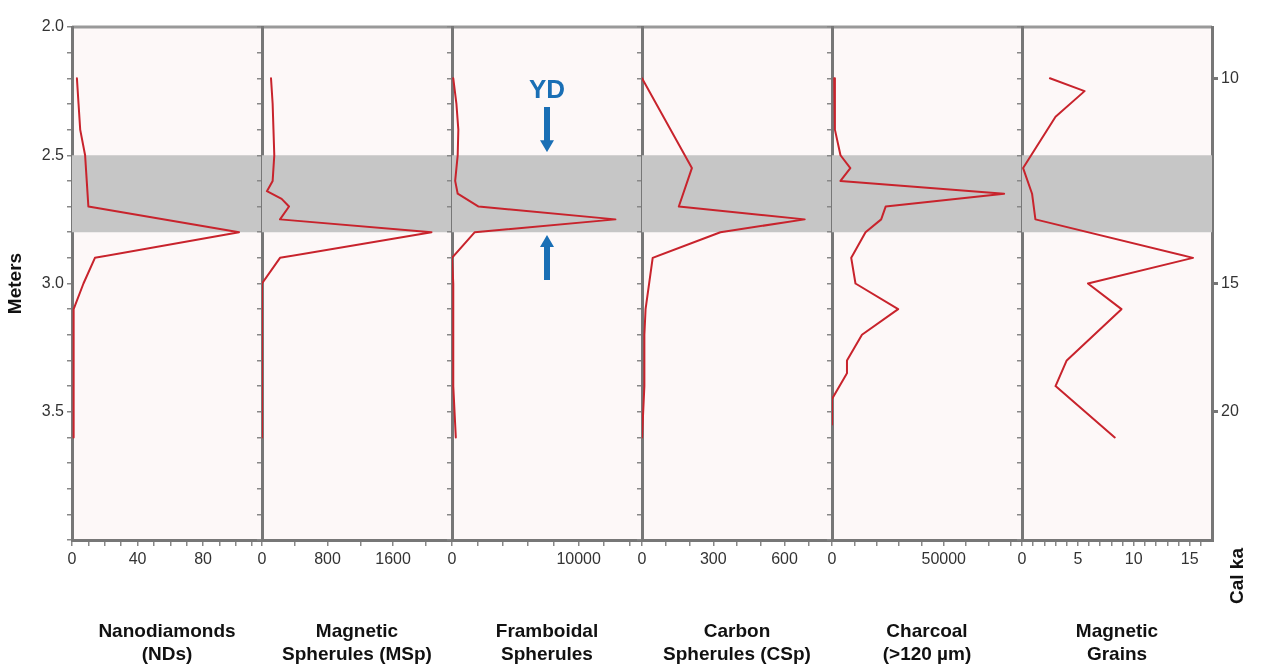  I want to click on y-tick-label: 2.5, so click(53, 154).